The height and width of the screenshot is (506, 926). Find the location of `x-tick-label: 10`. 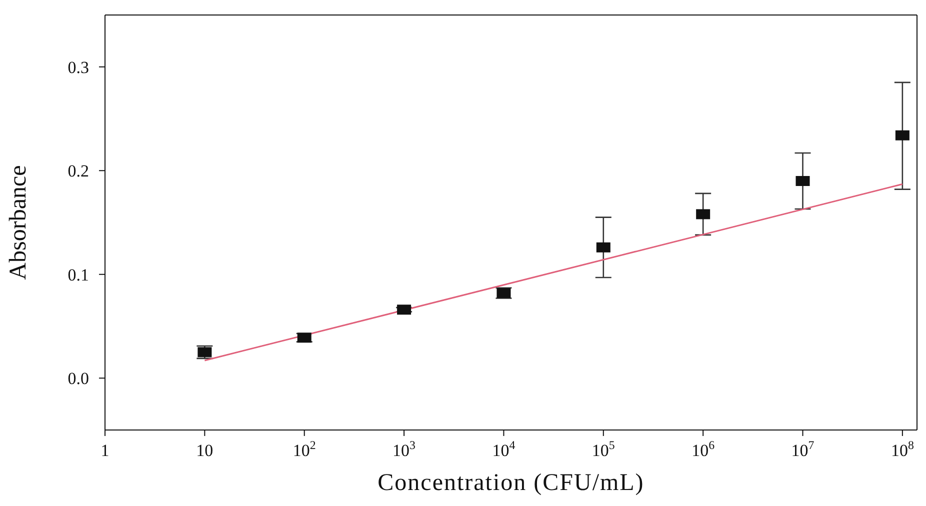

x-tick-label: 10 is located at coordinates (205, 450).